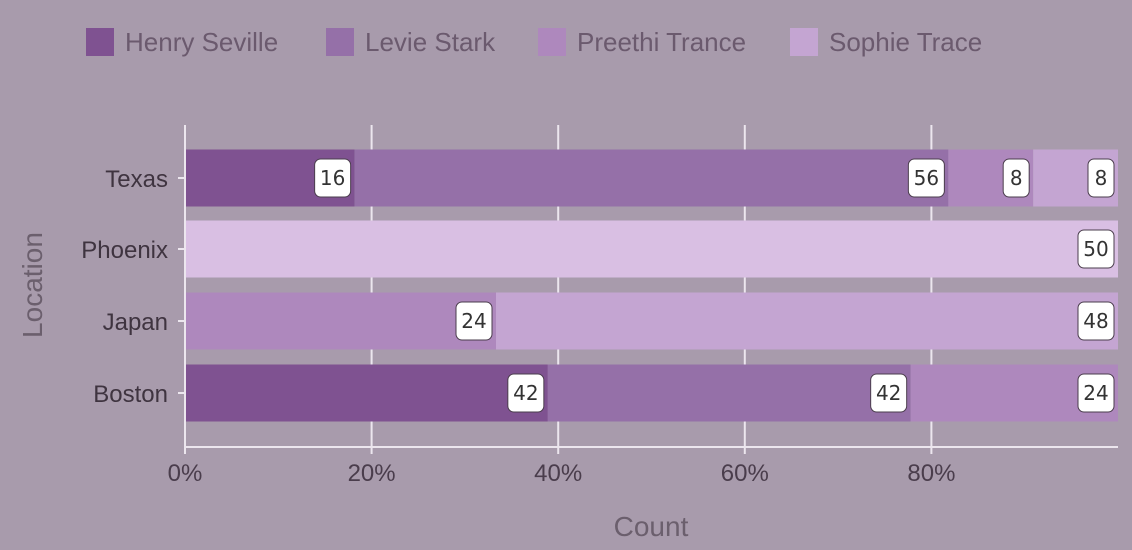  I want to click on legend-label-levie-stark: Levie Stark, so click(430, 42).